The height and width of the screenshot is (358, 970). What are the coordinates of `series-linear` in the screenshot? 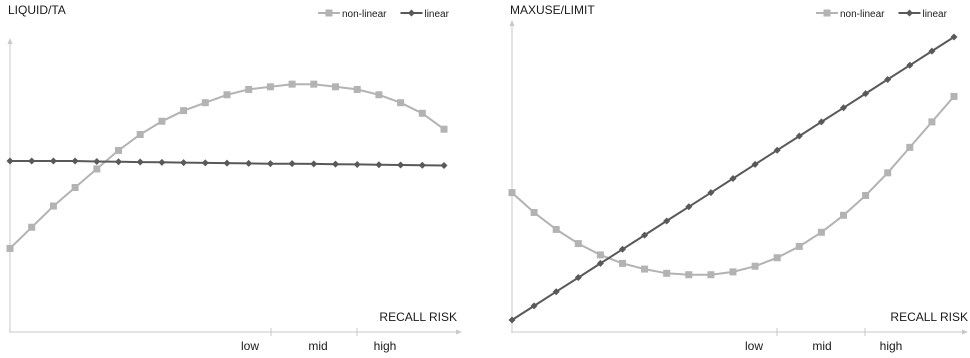 It's located at (227, 163).